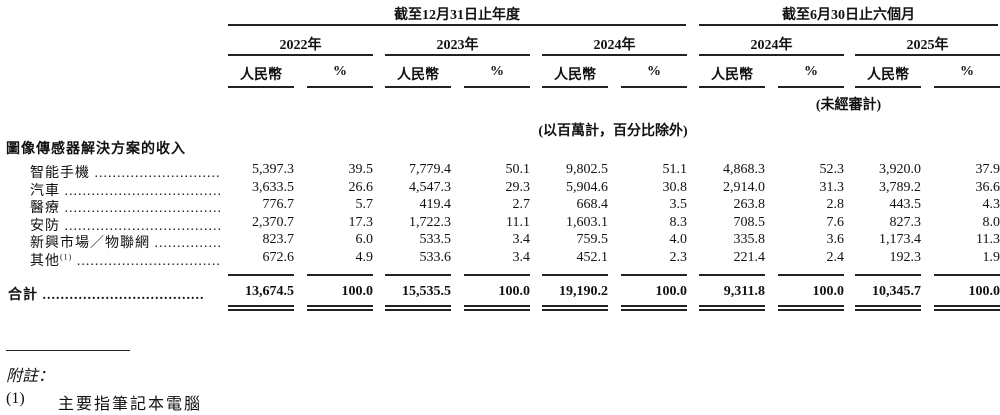 This screenshot has height=415, width=1000. I want to click on table-cell: 26.6, so click(361, 187).